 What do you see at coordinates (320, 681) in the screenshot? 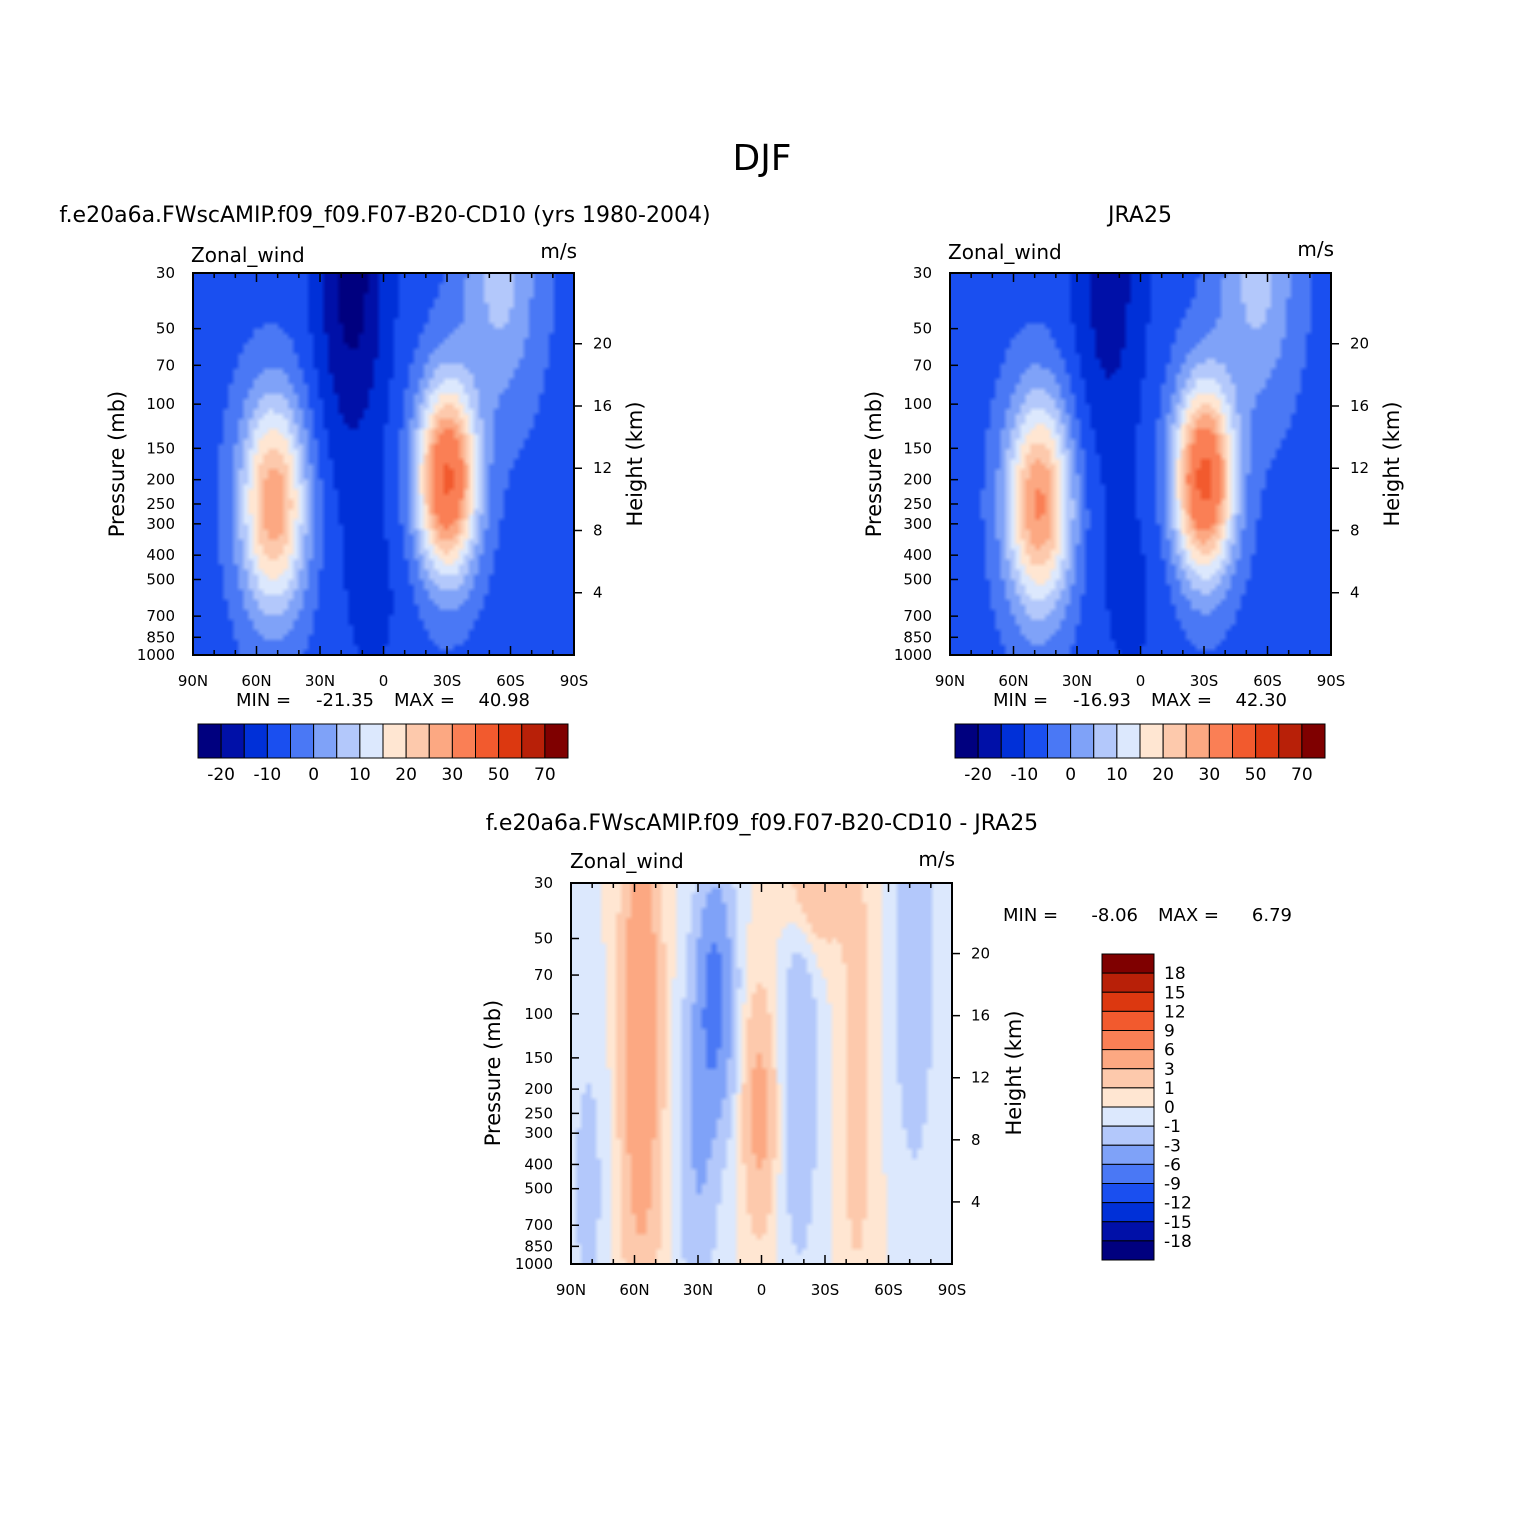
I see `x-tick-label: 30N` at bounding box center [320, 681].